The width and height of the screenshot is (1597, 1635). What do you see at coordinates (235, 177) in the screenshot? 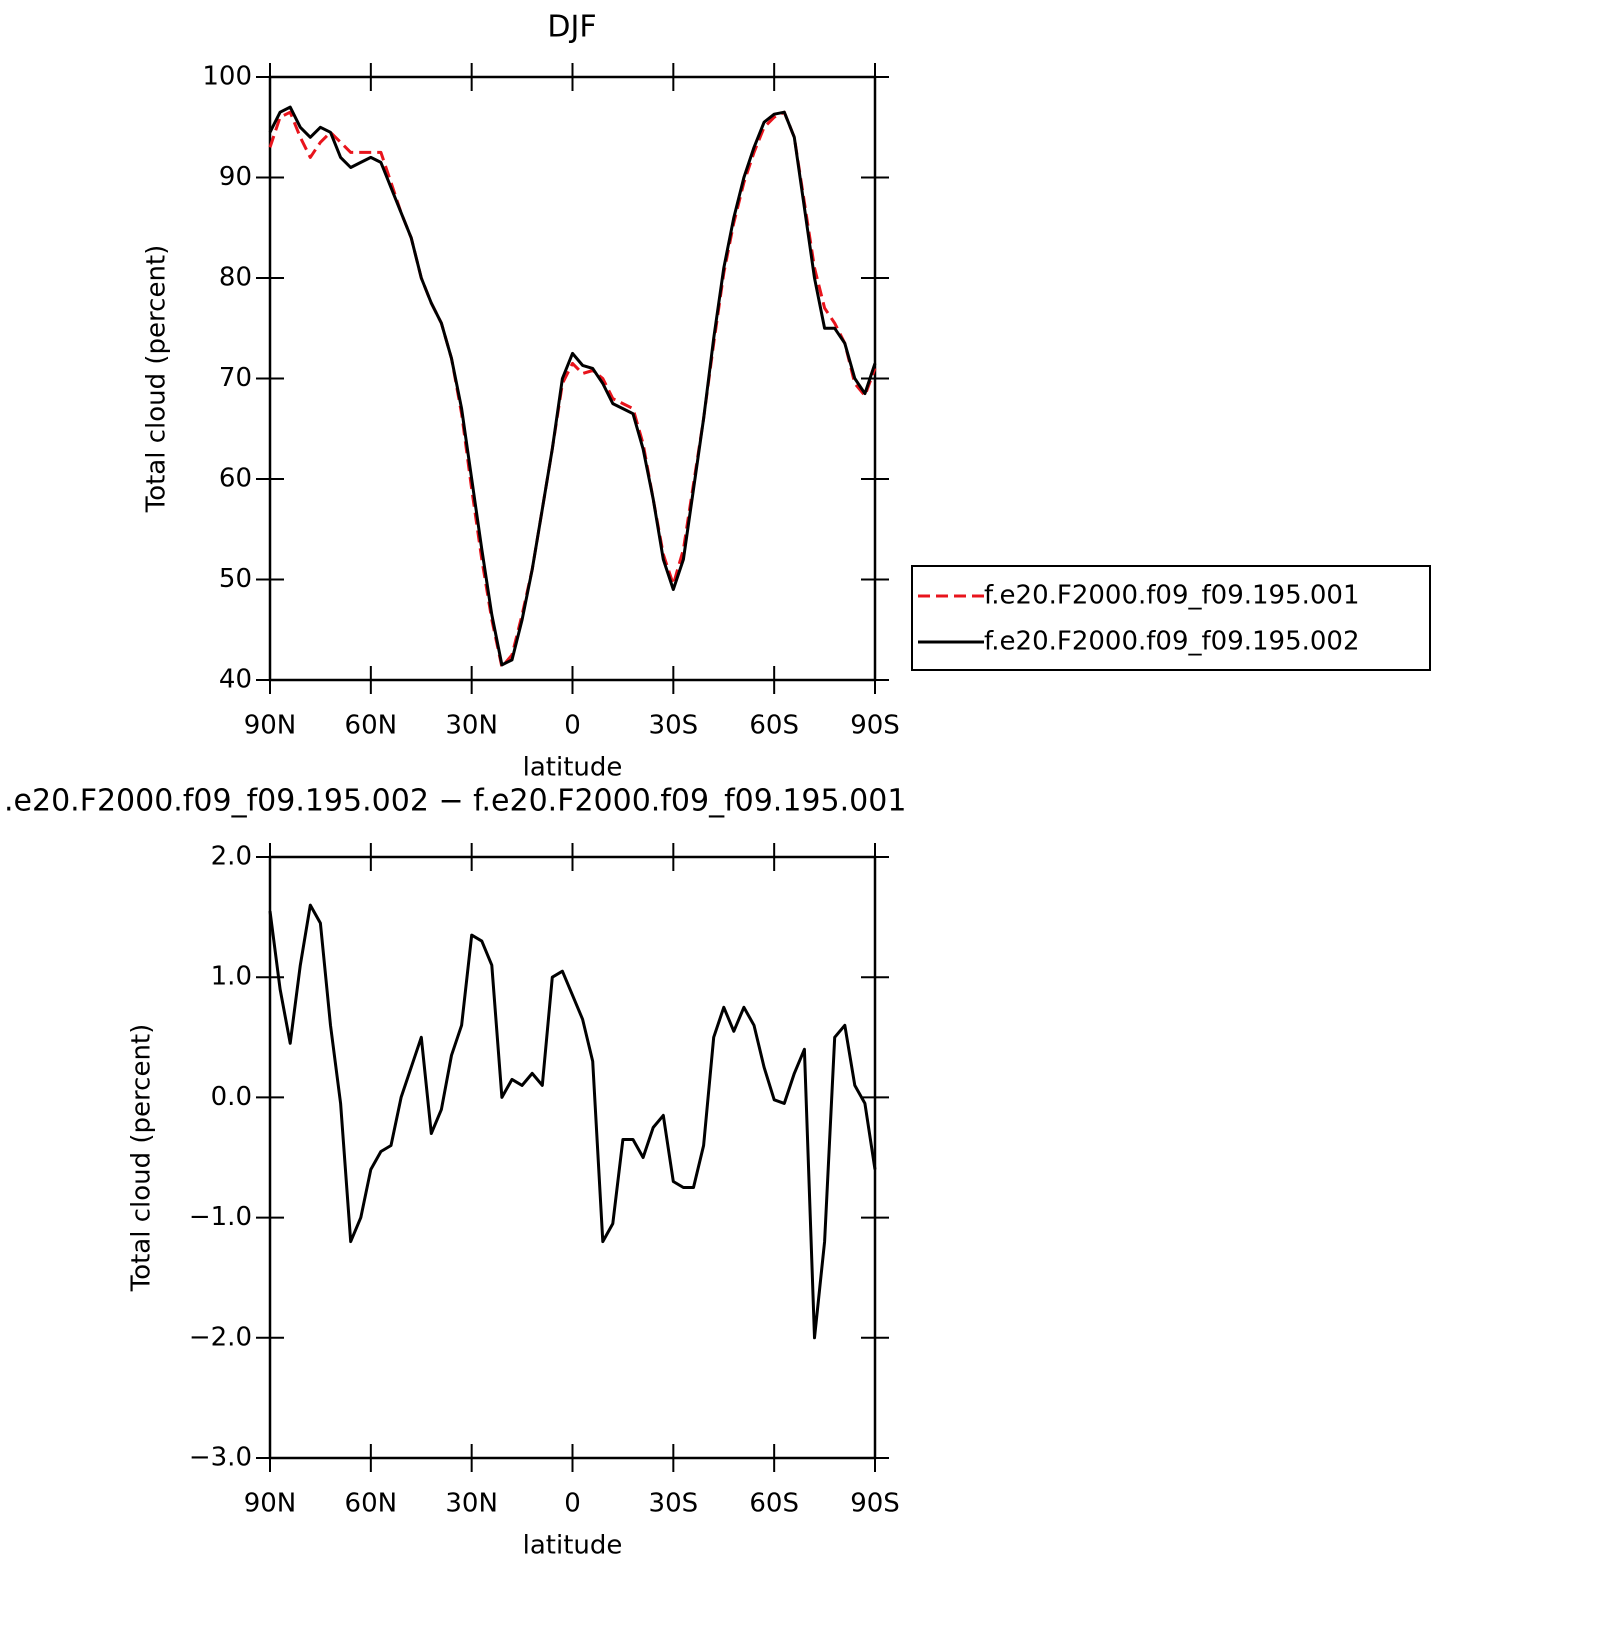
I see `y-tick-label: 90` at bounding box center [235, 177].